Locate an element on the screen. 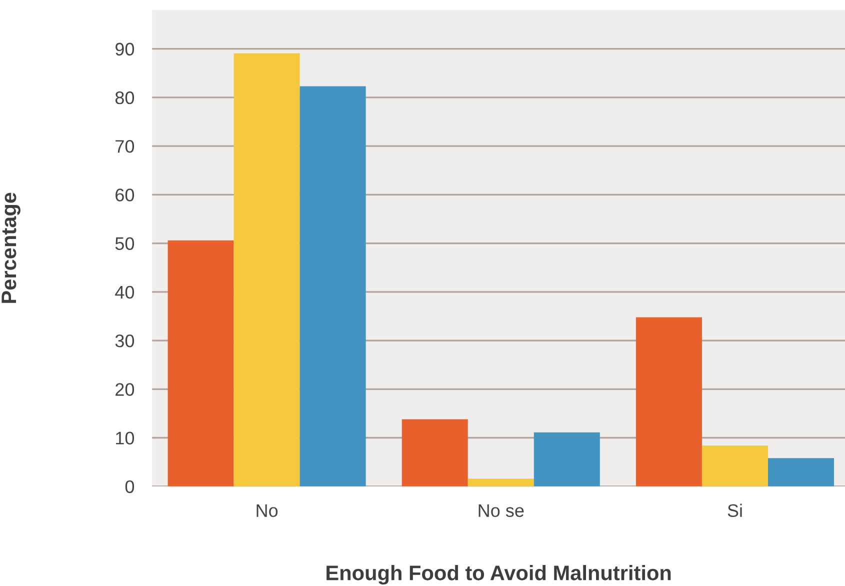  y-tick-label: 40 is located at coordinates (124, 292).